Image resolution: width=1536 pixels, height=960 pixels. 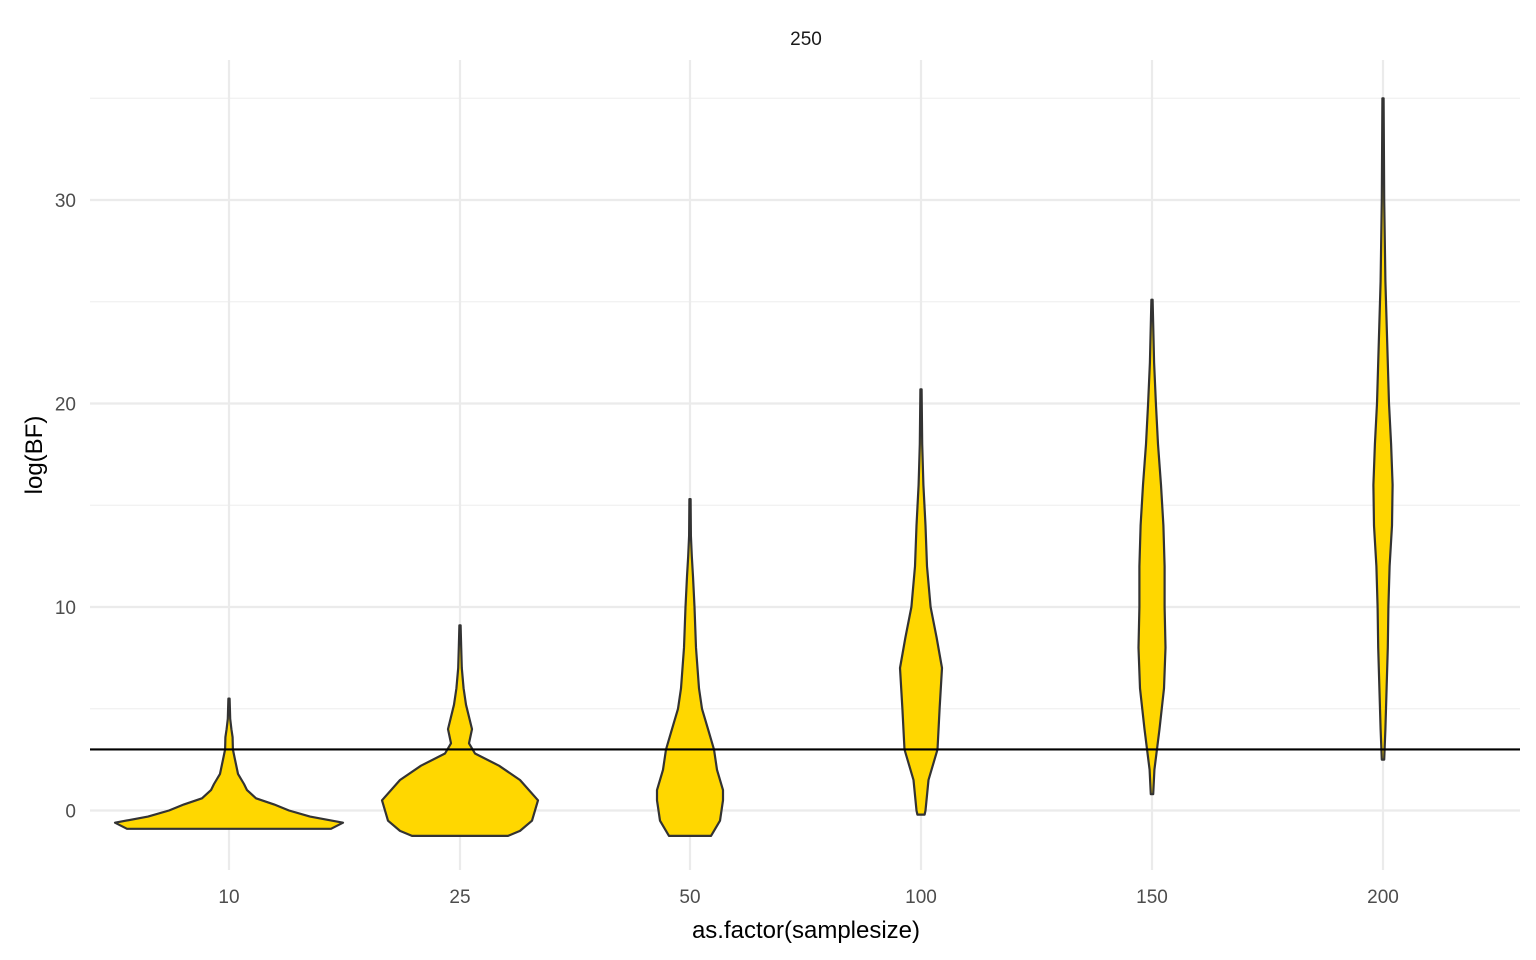 I want to click on x-tick-label: 200, so click(x=1383, y=897).